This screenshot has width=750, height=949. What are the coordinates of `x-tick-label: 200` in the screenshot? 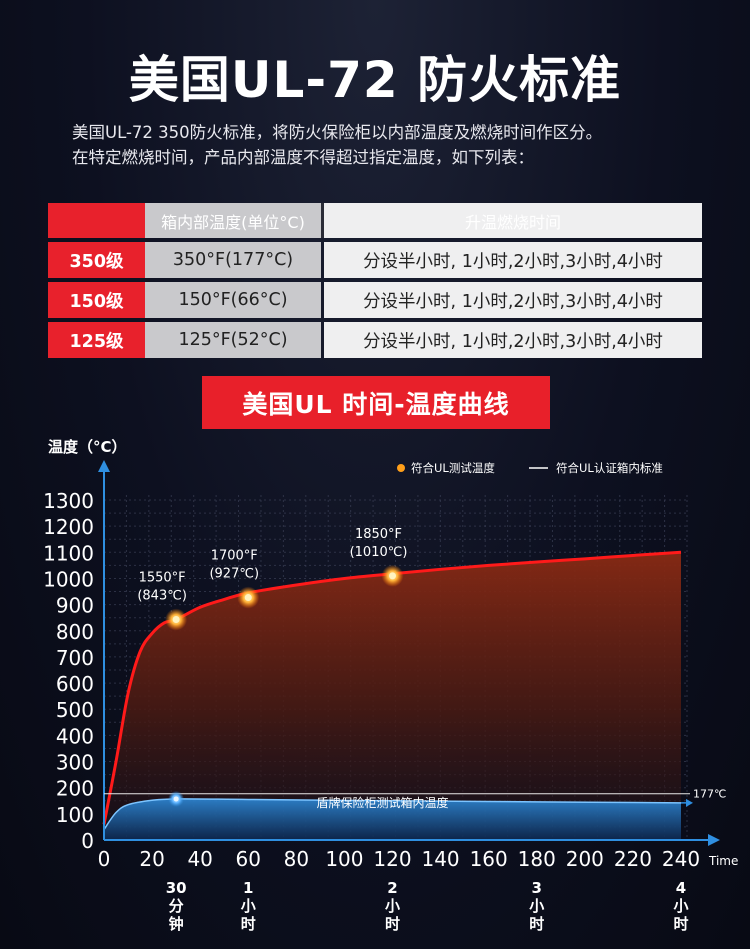 It's located at (585, 859).